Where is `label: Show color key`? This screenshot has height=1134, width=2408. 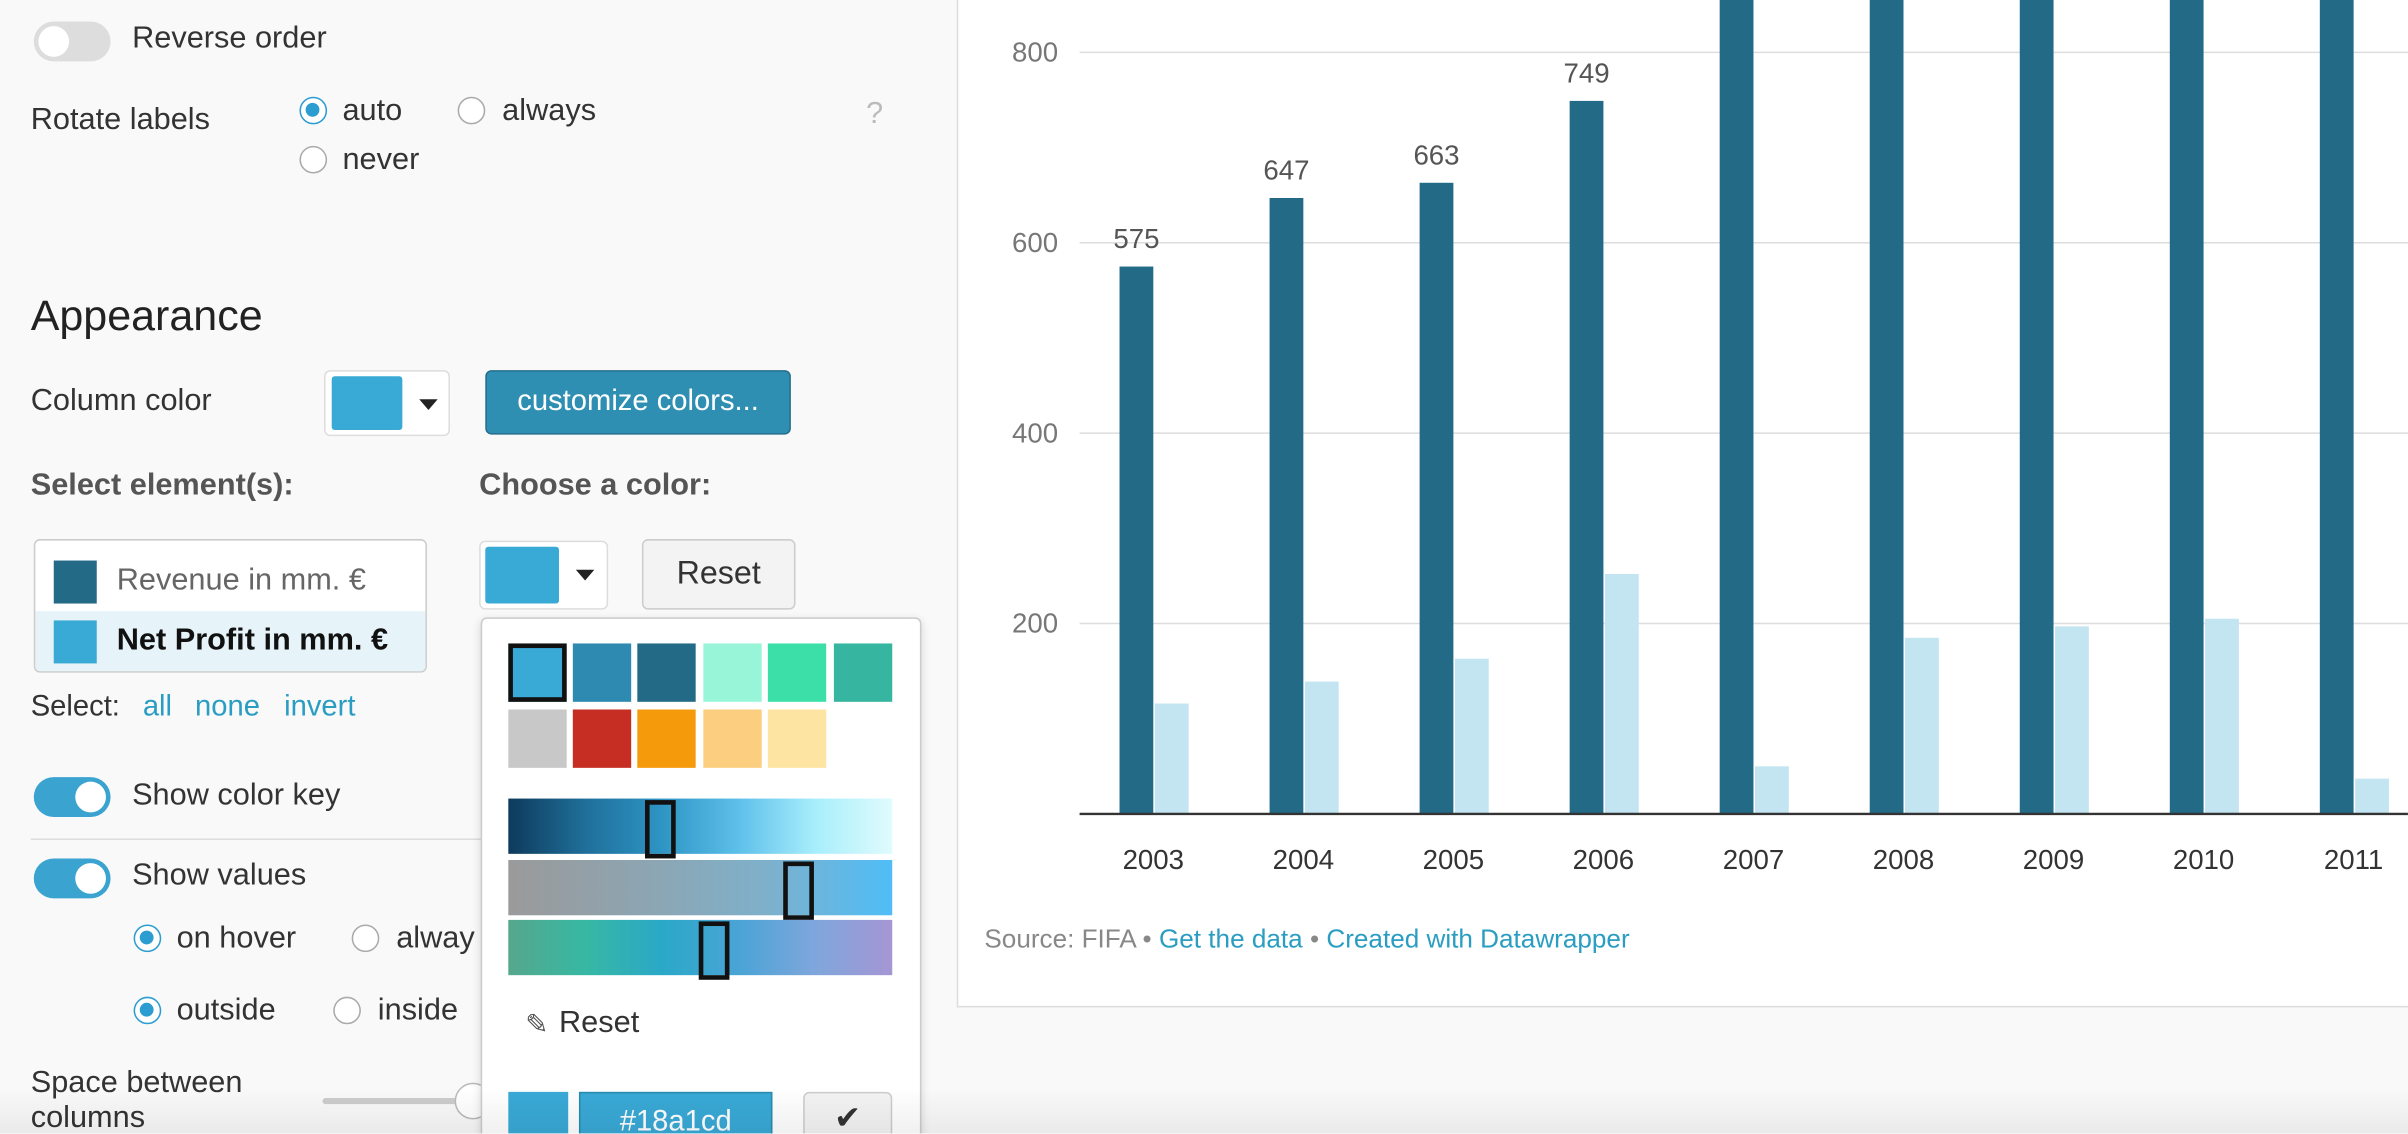 label: Show color key is located at coordinates (236, 795).